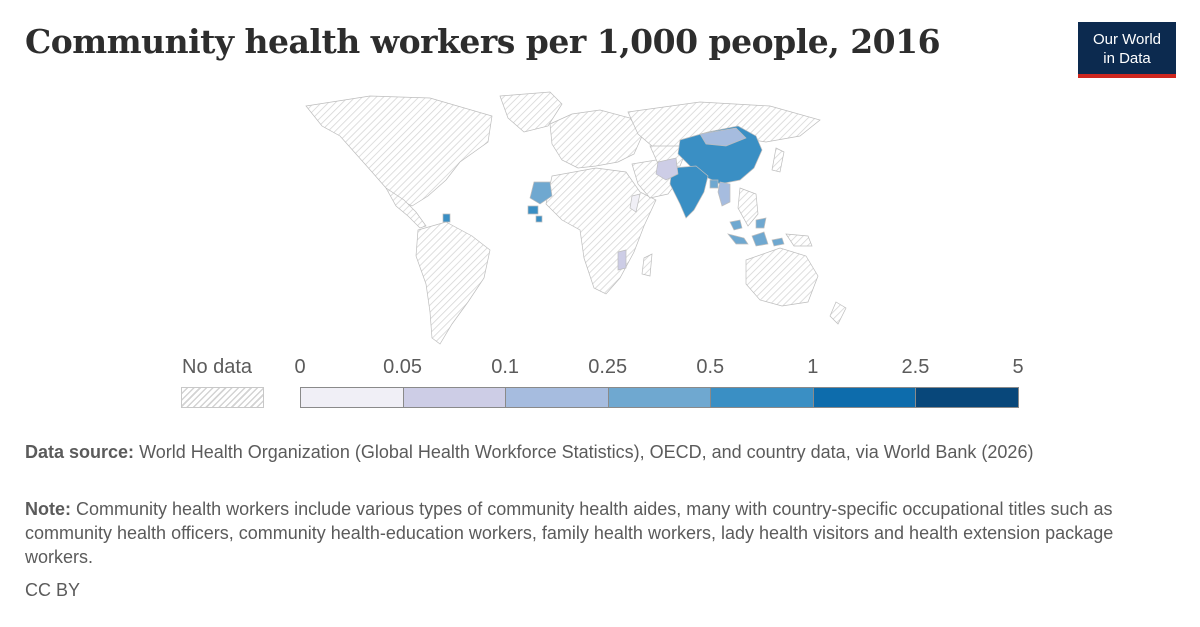 The image size is (1200, 627). What do you see at coordinates (608, 367) in the screenshot?
I see `legend-tick-3: 0.25` at bounding box center [608, 367].